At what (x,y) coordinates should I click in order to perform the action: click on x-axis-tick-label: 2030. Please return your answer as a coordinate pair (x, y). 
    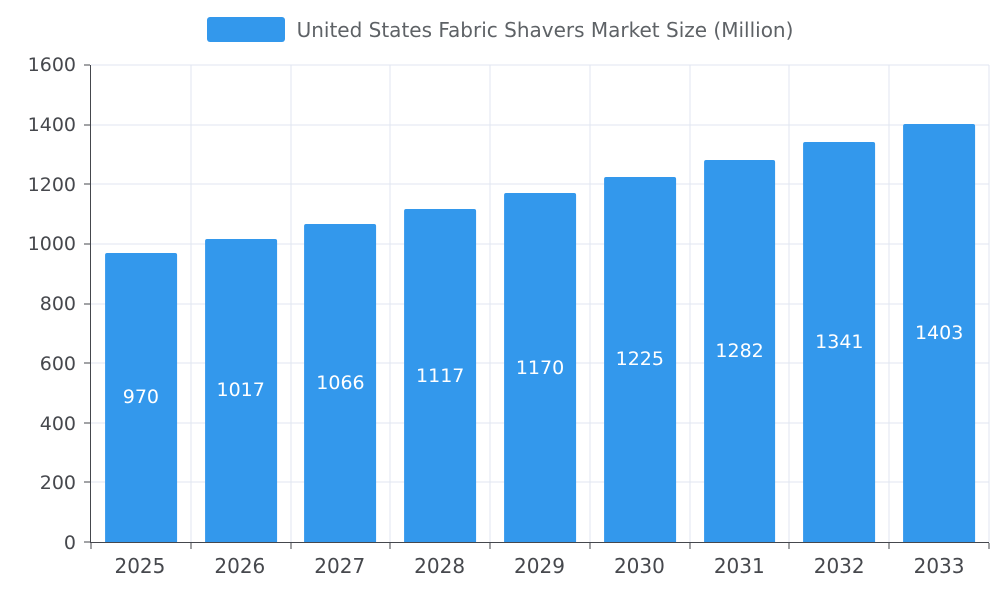
    Looking at the image, I should click on (639, 566).